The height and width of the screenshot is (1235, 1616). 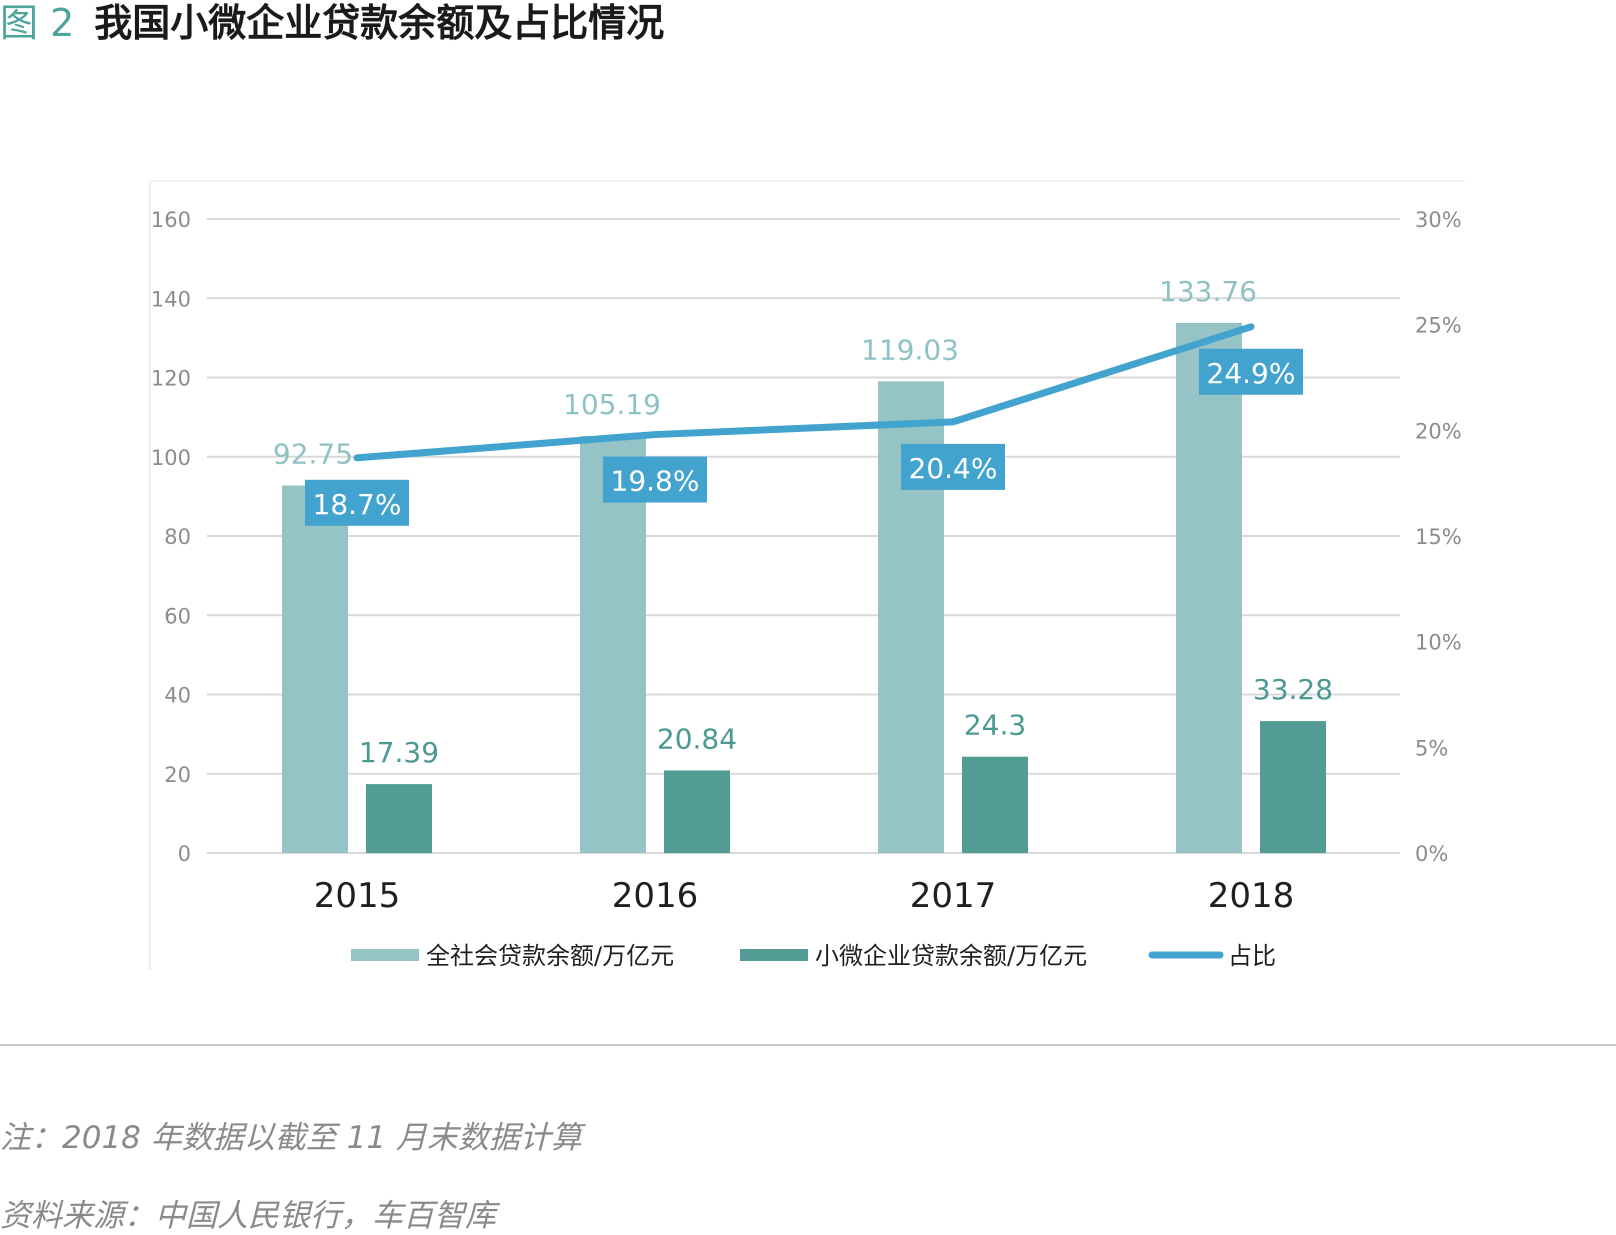 I want to click on legend-swatch-small-micro-loans, so click(x=774, y=955).